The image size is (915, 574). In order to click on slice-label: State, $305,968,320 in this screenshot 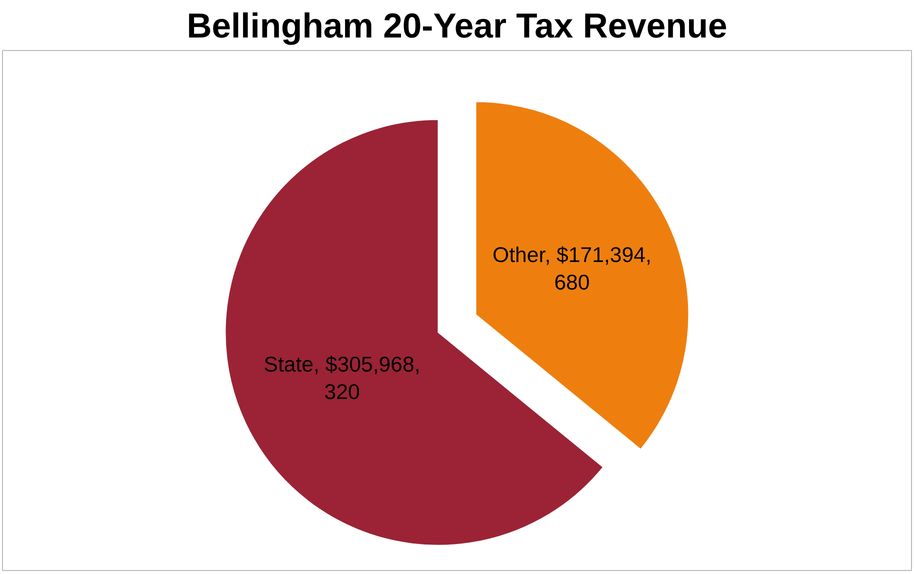, I will do `click(342, 378)`.